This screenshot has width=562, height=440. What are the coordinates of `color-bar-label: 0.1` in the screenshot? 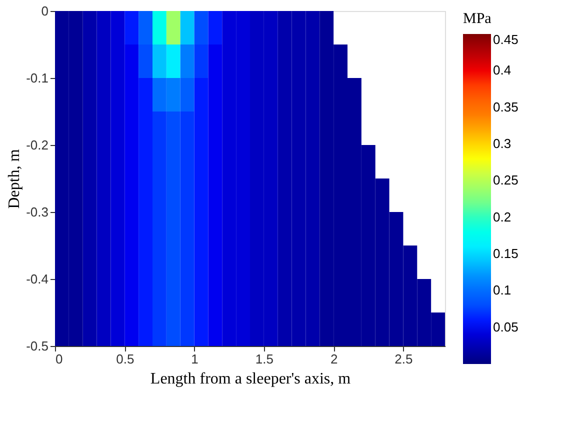 It's located at (502, 290).